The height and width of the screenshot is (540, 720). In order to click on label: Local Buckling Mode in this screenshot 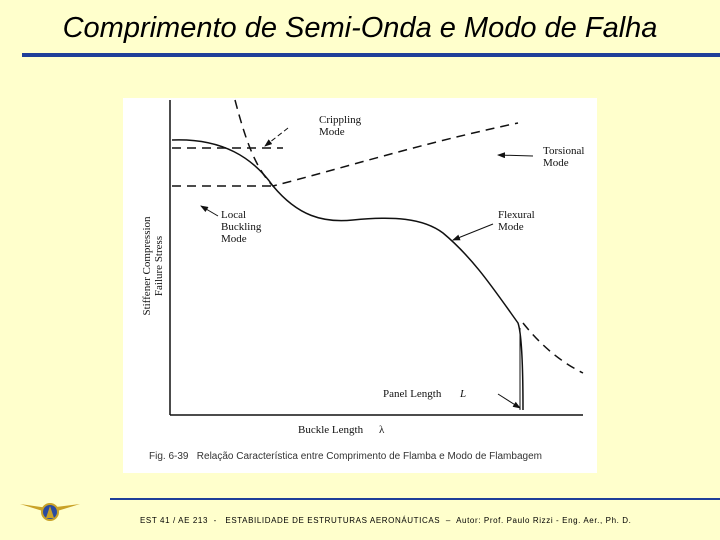, I will do `click(241, 227)`.